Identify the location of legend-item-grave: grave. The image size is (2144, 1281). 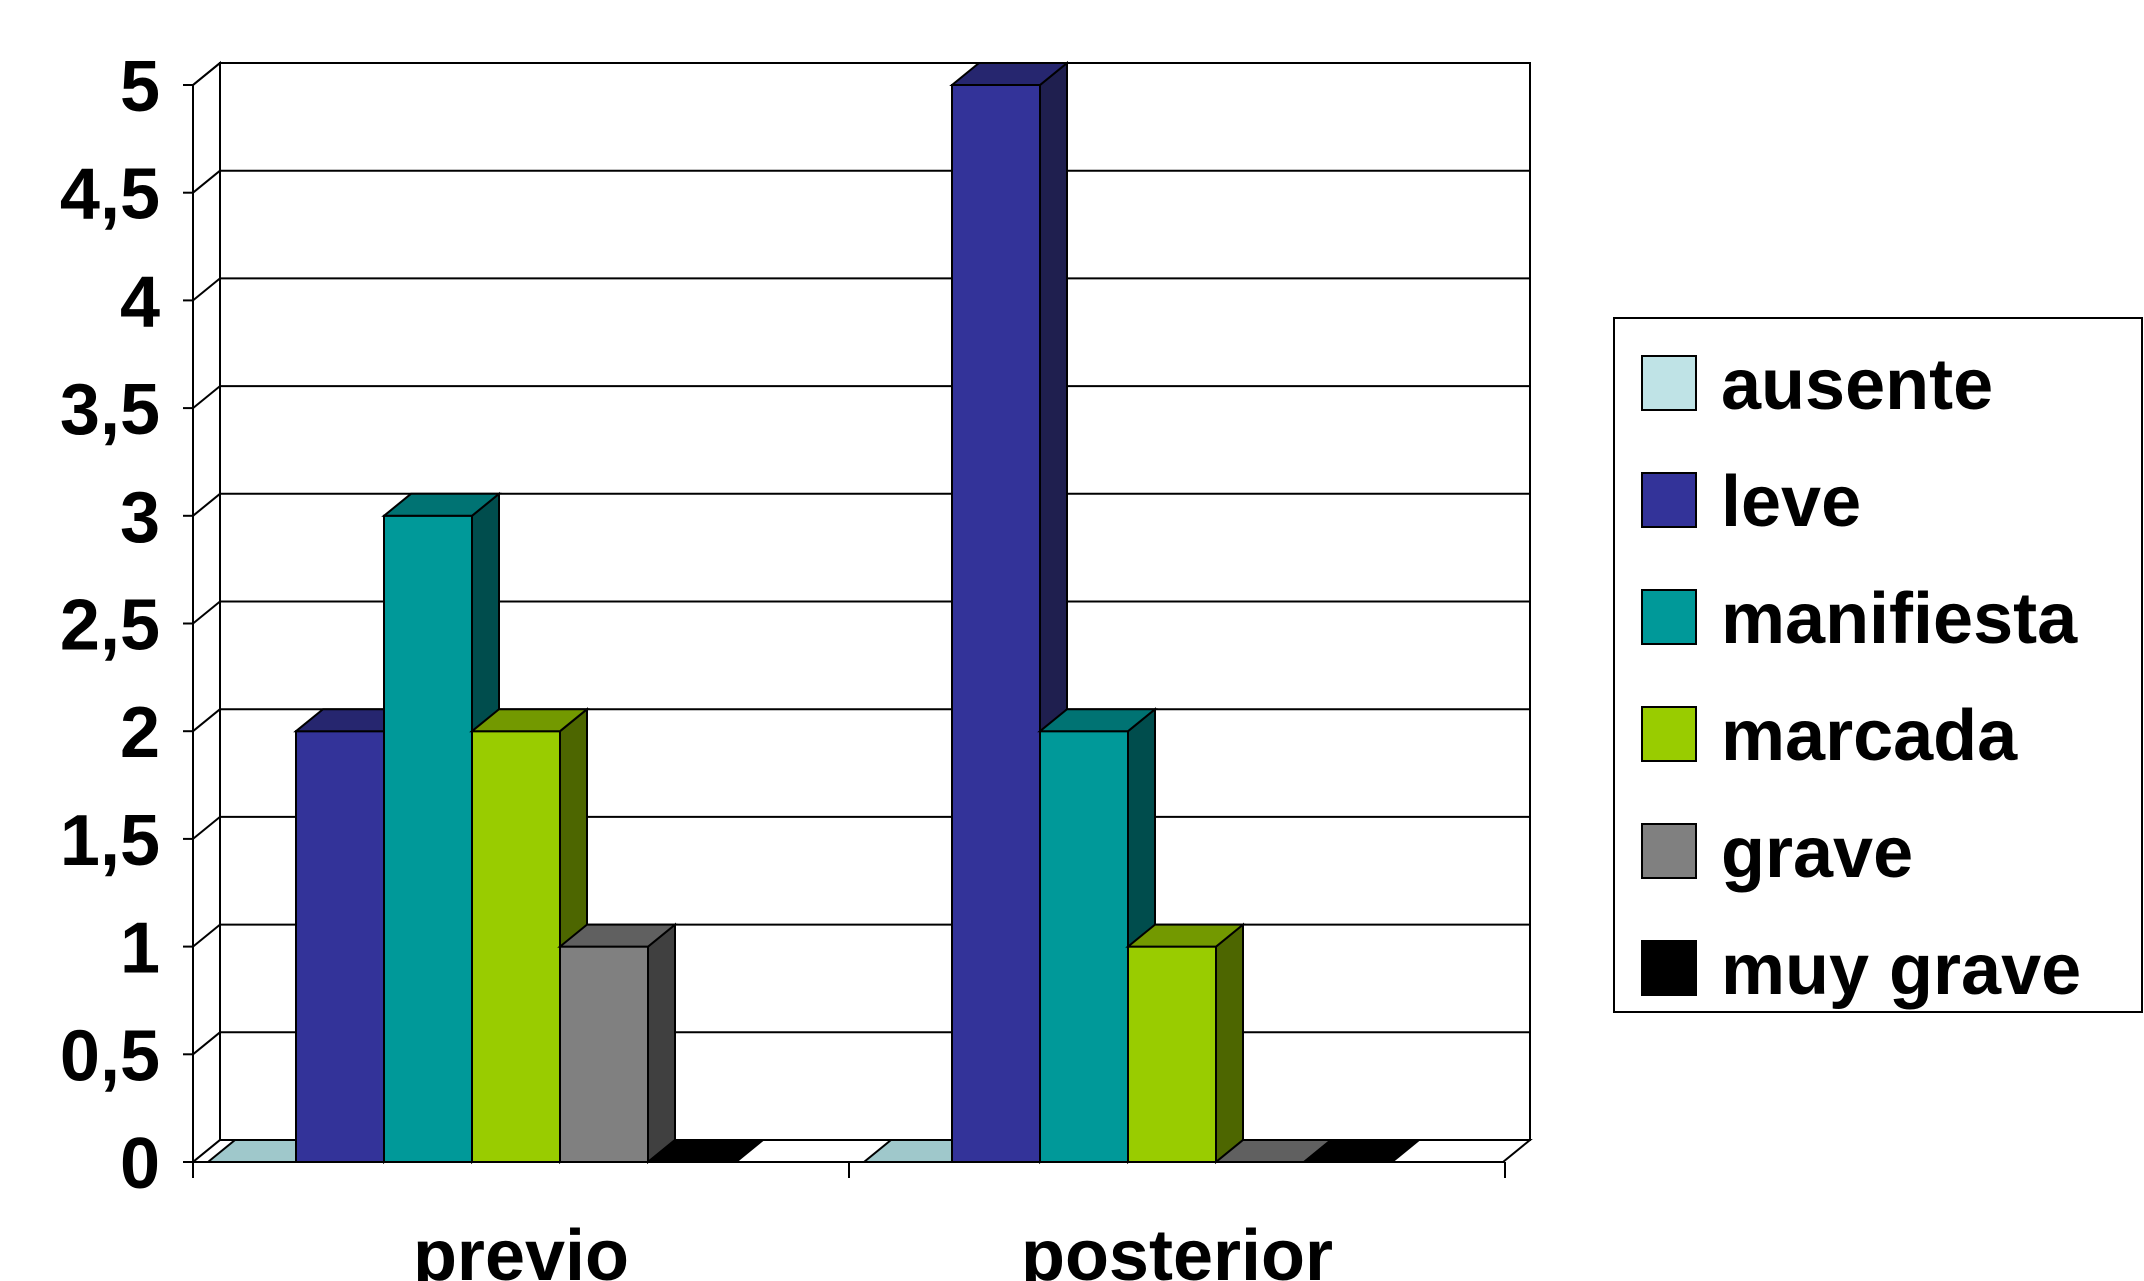
(1777, 853).